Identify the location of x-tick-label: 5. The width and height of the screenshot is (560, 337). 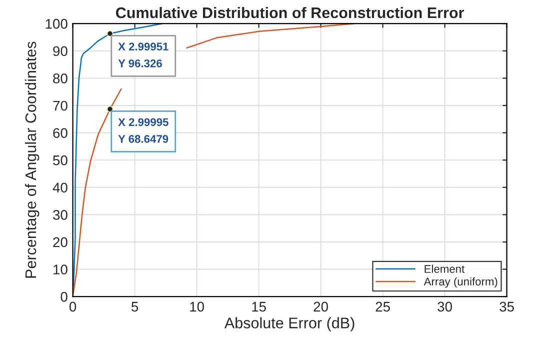
(134, 307).